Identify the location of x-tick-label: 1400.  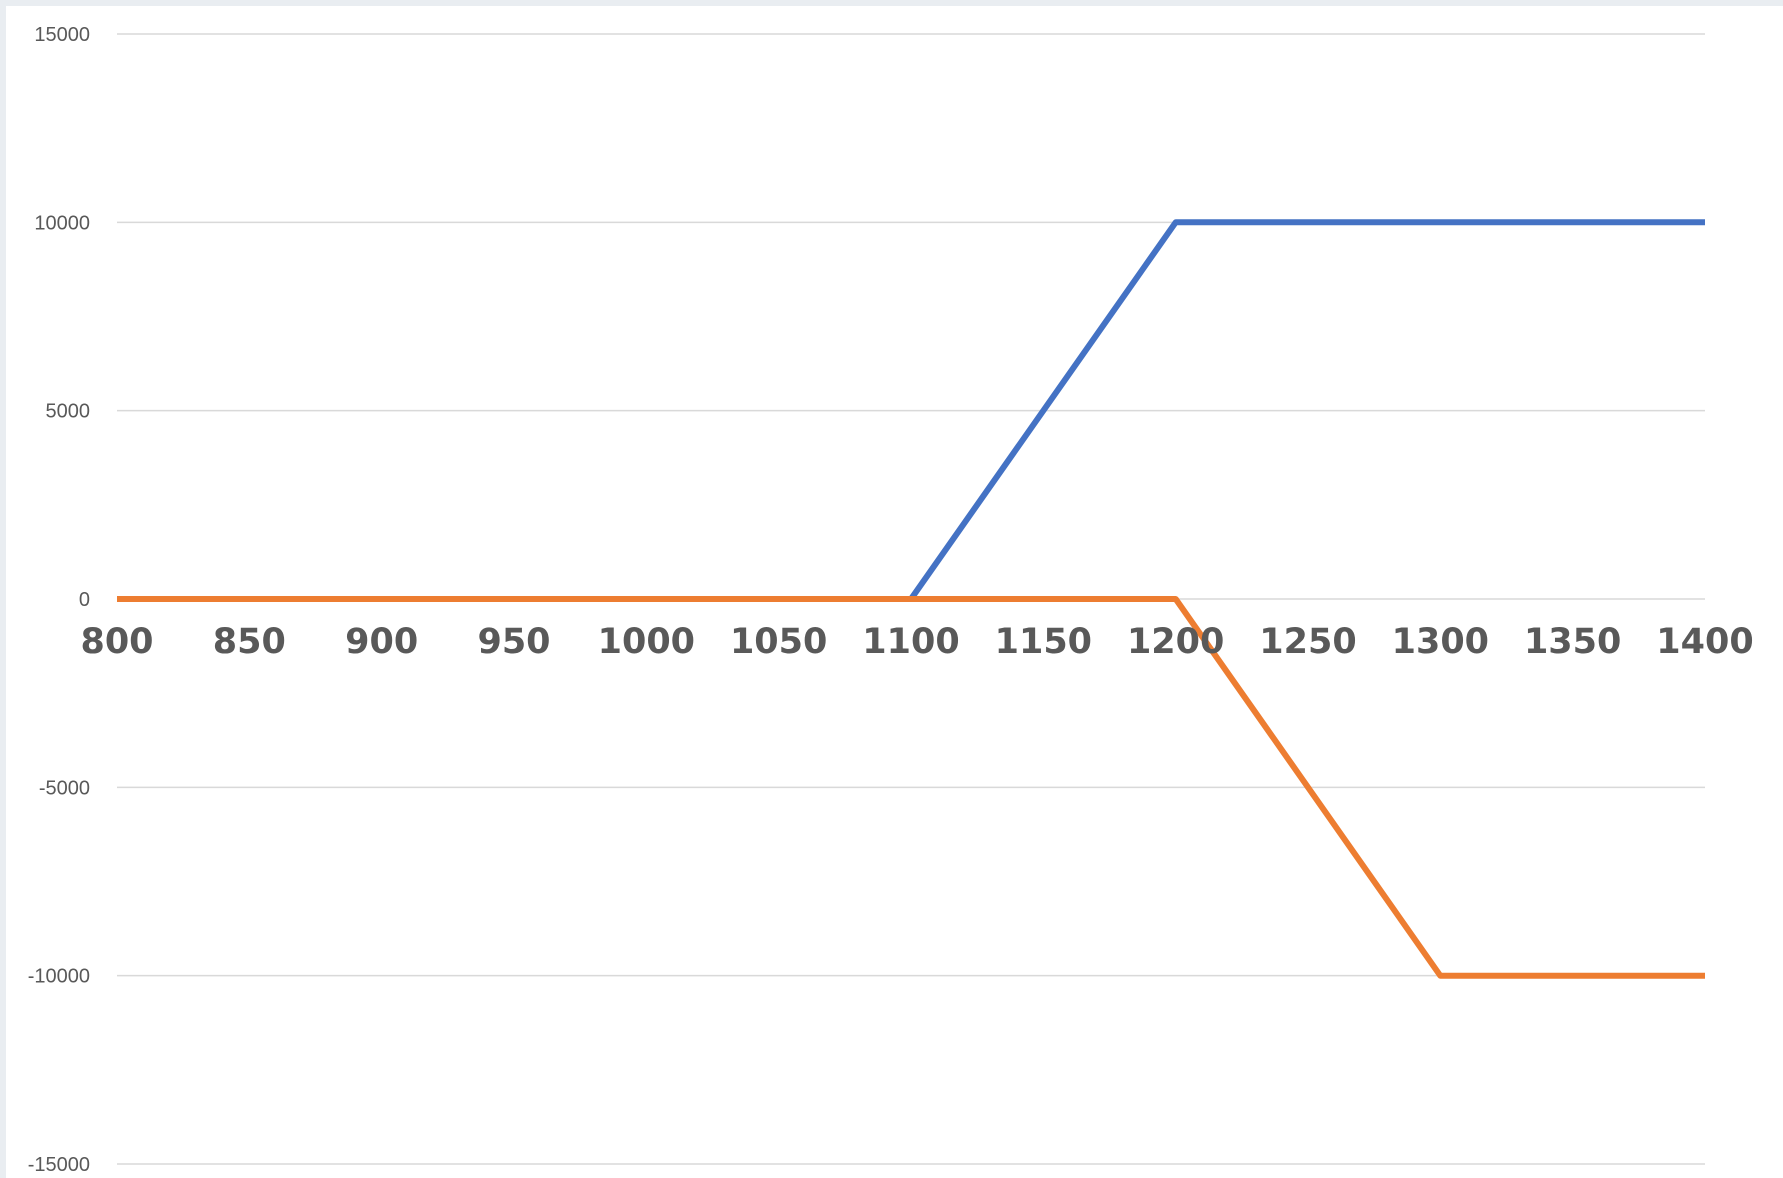
(1704, 642).